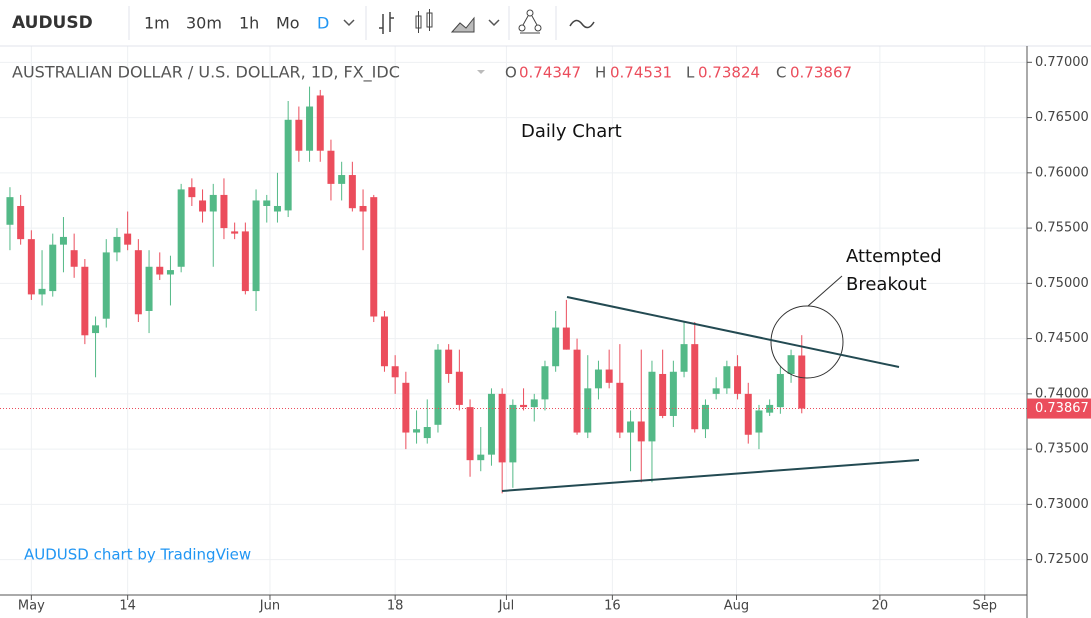  Describe the element at coordinates (1062, 338) in the screenshot. I see `y-tick-label: 0.74500` at that location.